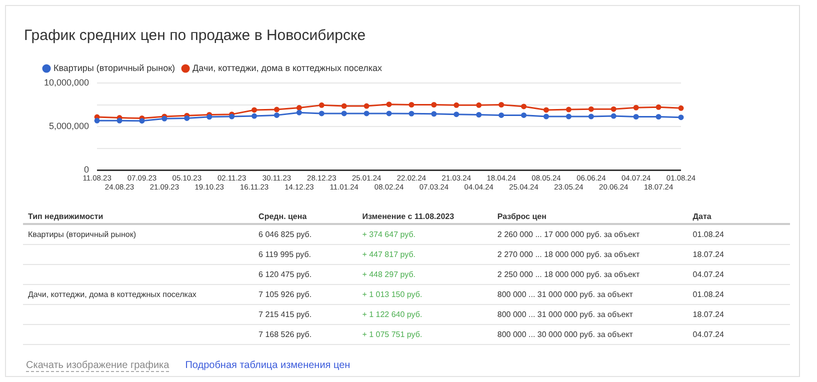 The image size is (817, 382). What do you see at coordinates (424, 234) in the screenshot?
I see `text: + 374 647 руб.` at bounding box center [424, 234].